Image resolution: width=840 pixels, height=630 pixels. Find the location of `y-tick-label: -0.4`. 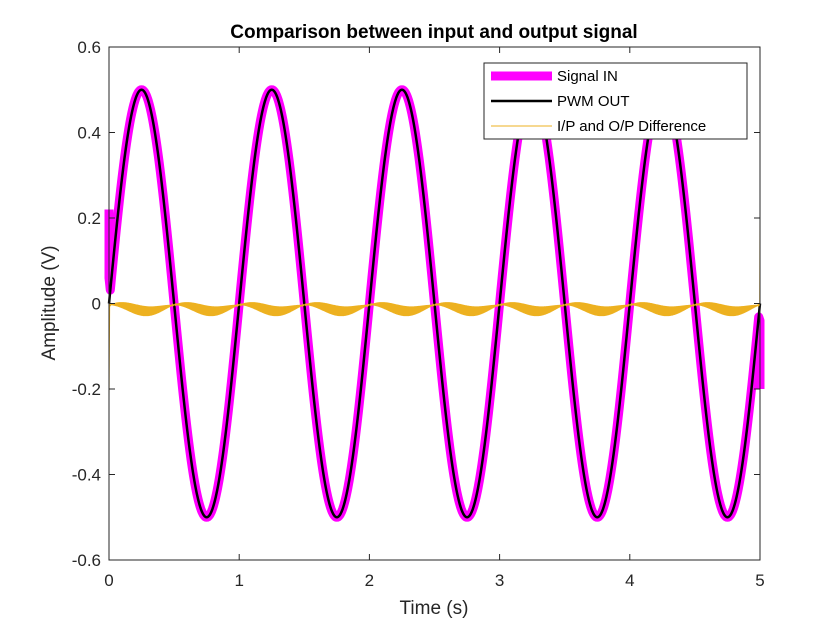

y-tick-label: -0.4 is located at coordinates (86, 475).